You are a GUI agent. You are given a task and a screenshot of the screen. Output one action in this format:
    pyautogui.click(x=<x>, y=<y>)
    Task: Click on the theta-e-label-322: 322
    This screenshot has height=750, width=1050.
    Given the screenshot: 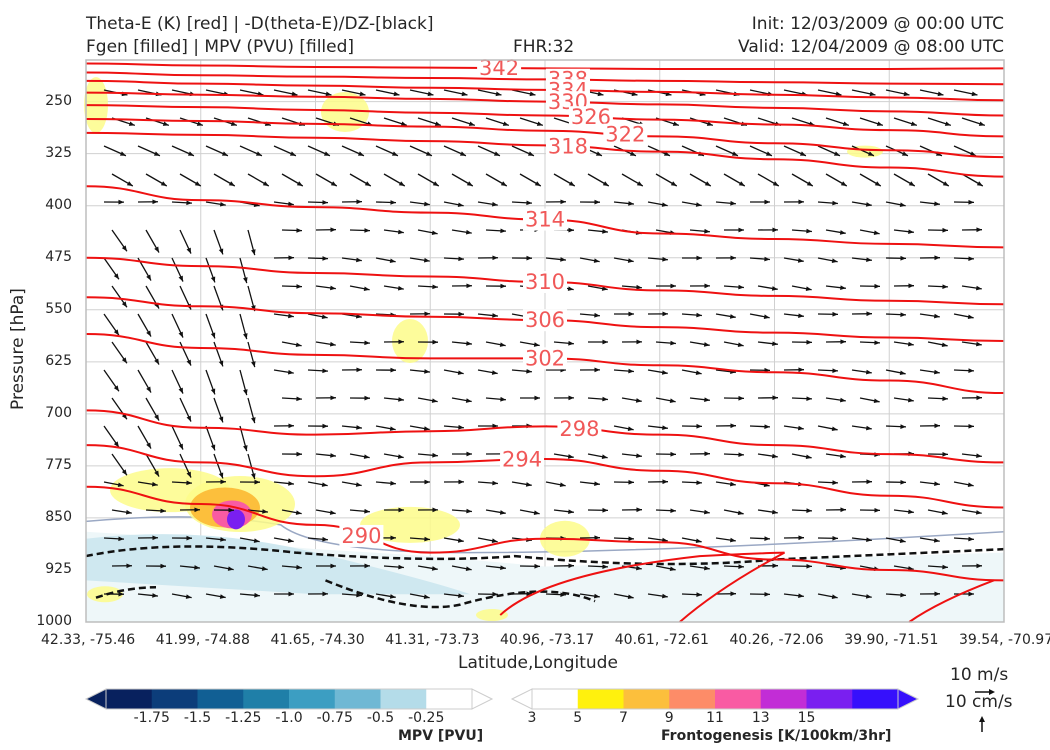 What is the action you would take?
    pyautogui.click(x=625, y=135)
    